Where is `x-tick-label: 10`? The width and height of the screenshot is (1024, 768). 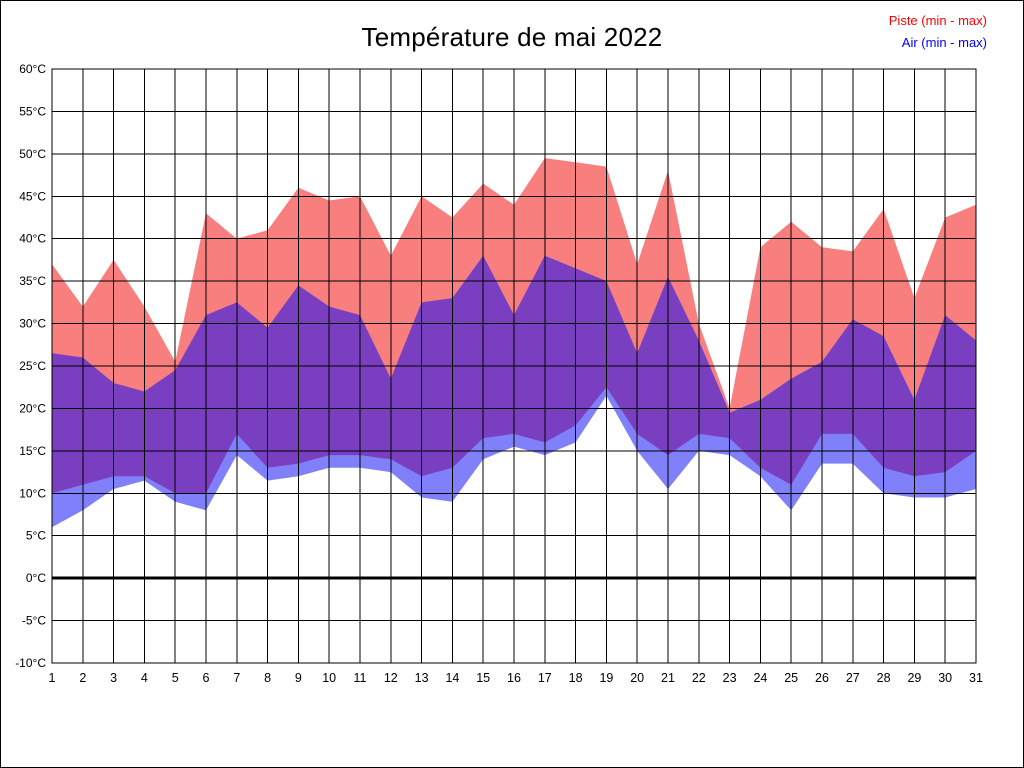
x-tick-label: 10 is located at coordinates (329, 678).